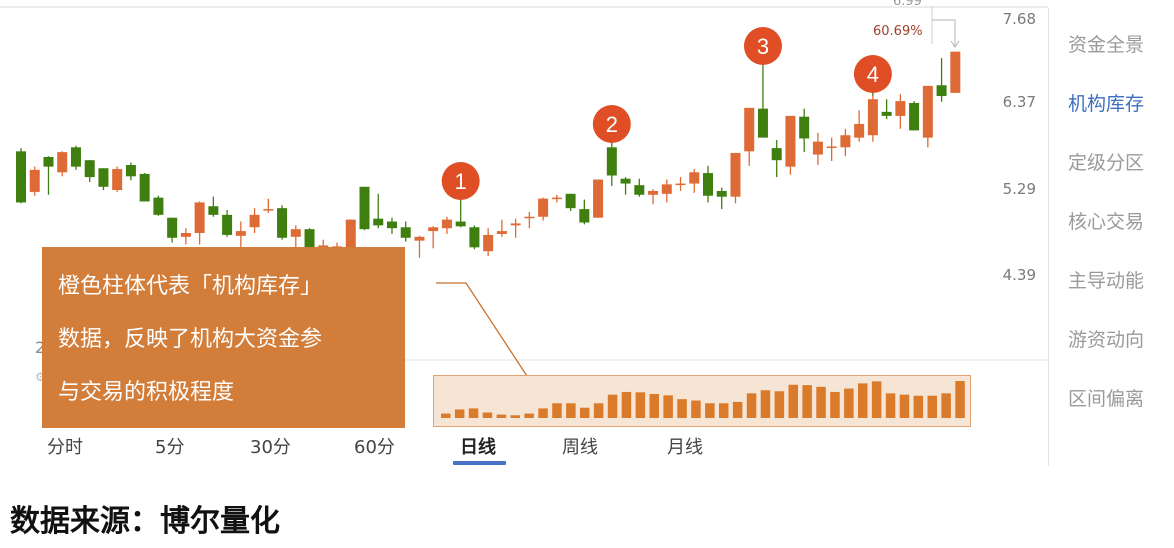 Image resolution: width=1174 pixels, height=548 pixels. Describe the element at coordinates (1111, 237) in the screenshot. I see `indicator-sidebar: 资金全景 机构库存 定级分区 核心交易 主导动能 游资动向 区间偏离` at that location.